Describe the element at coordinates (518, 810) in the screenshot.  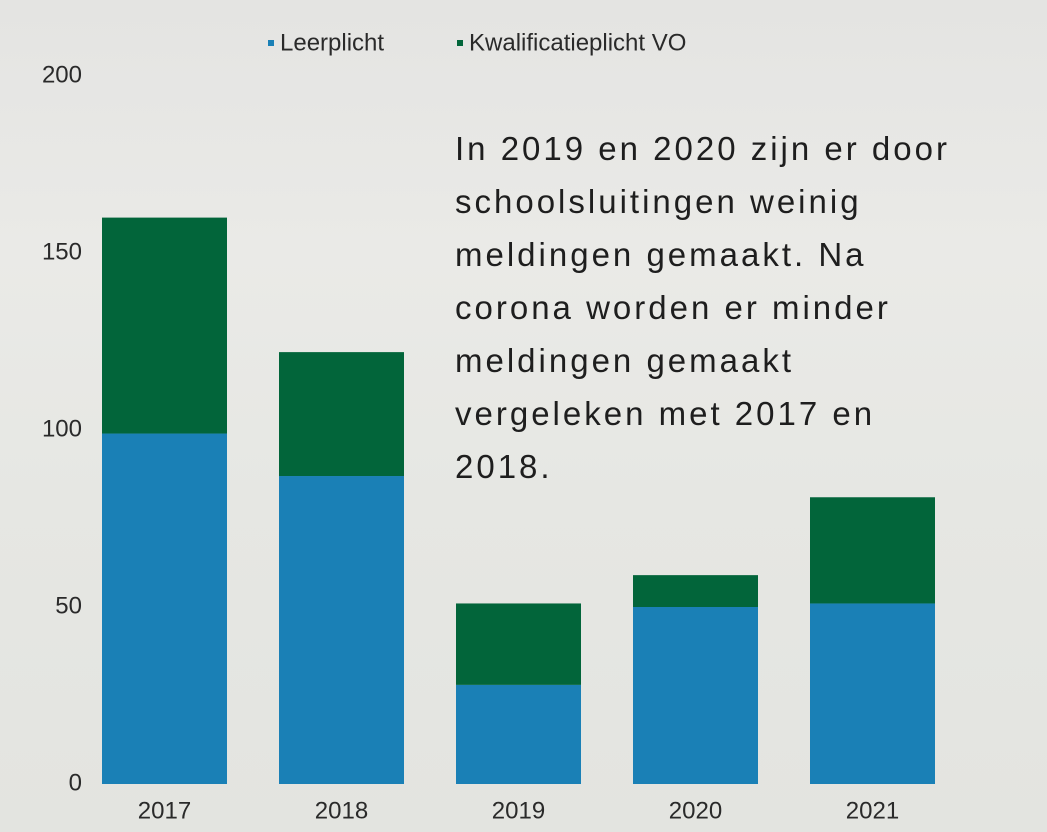
I see `x-tick-label: 2019` at that location.